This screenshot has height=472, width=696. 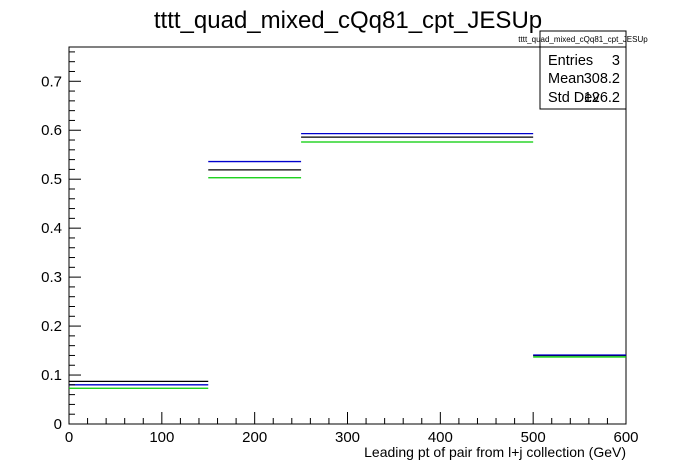 I want to click on x-tick-label: 0, so click(x=69, y=437).